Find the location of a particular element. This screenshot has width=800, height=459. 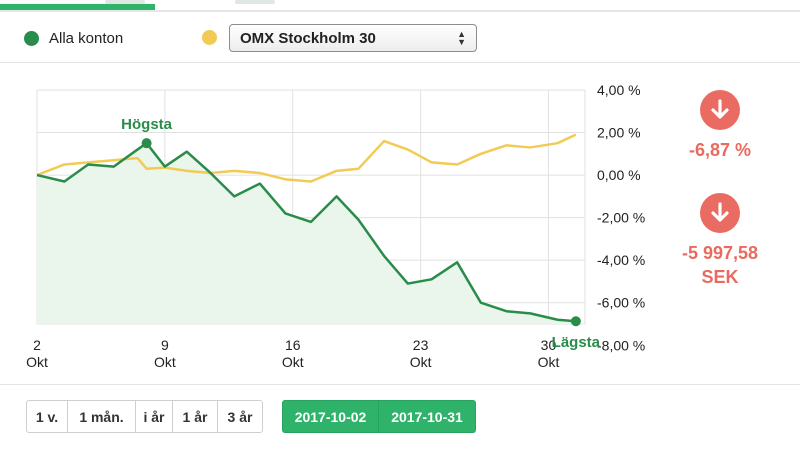

y-tick-label: -8,00 % is located at coordinates (621, 345).